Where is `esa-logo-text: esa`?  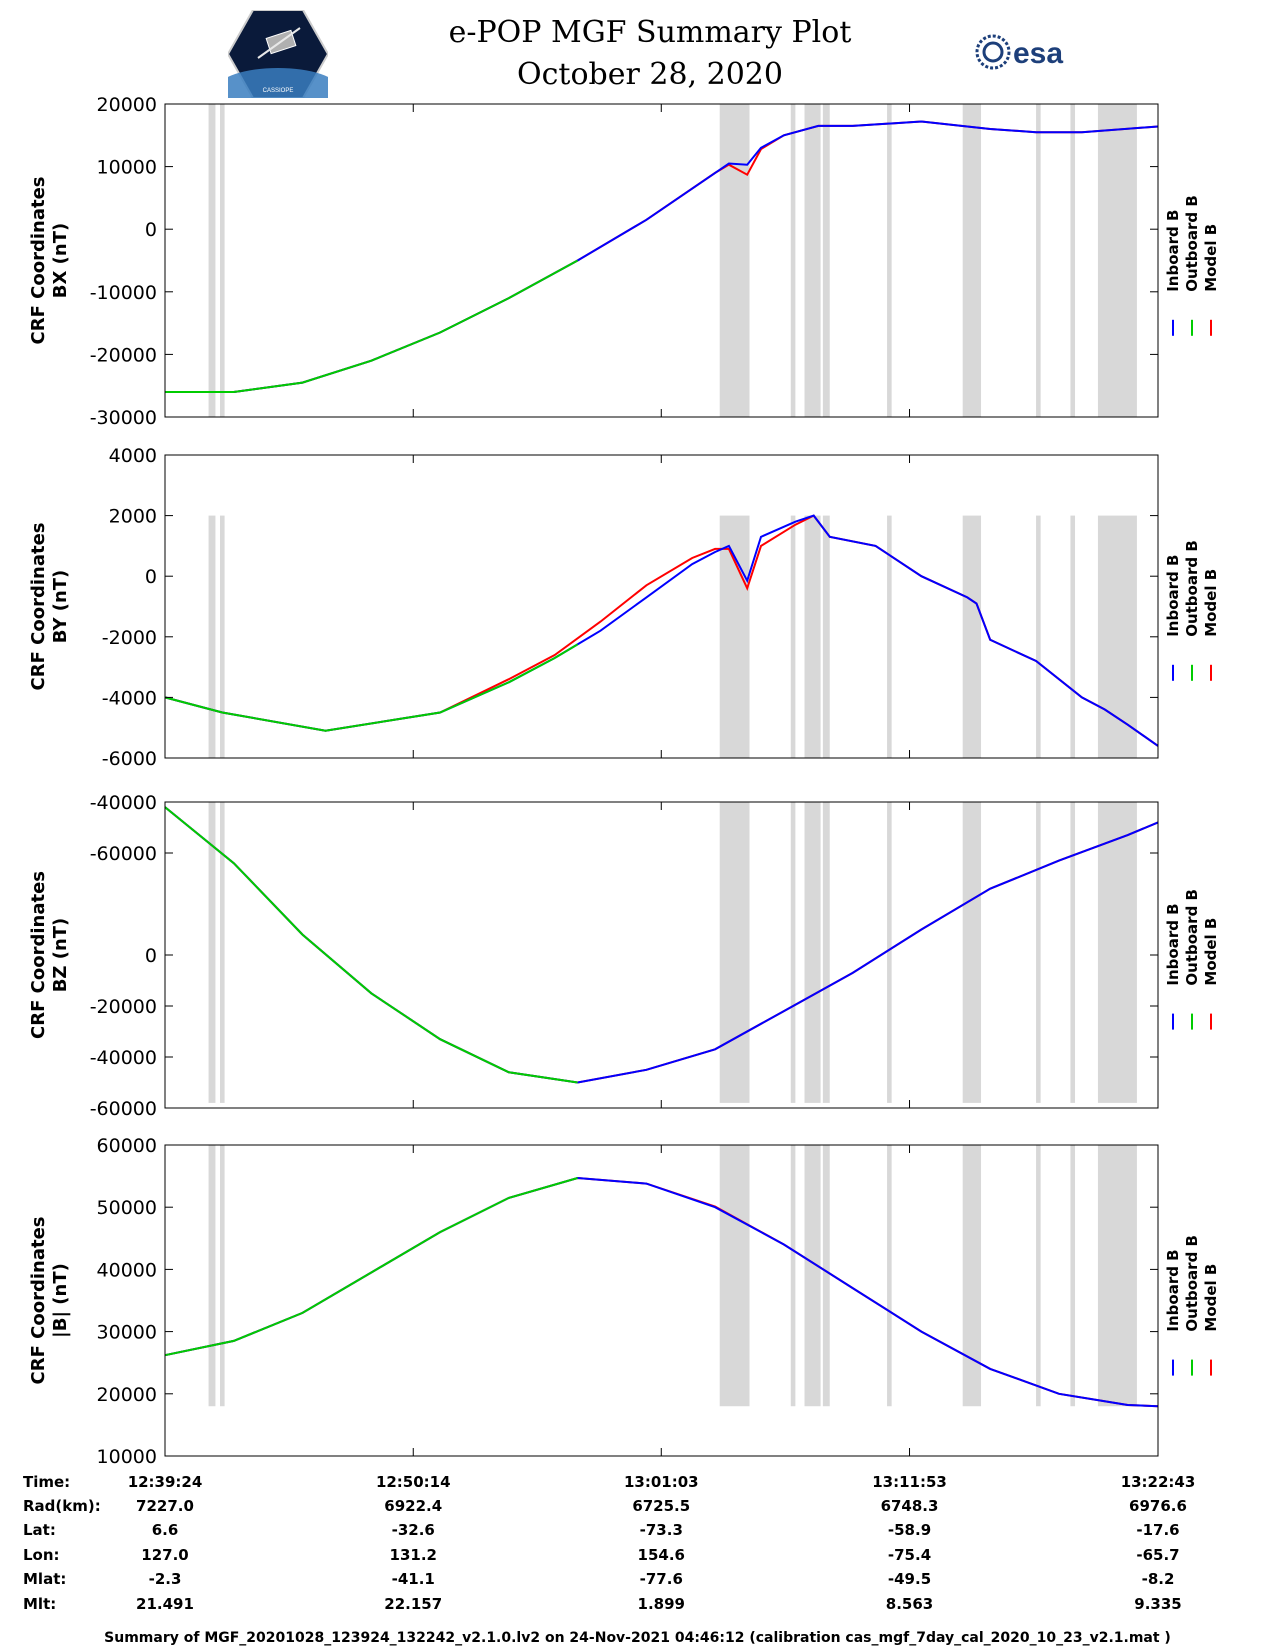
esa-logo-text: esa is located at coordinates (1038, 53).